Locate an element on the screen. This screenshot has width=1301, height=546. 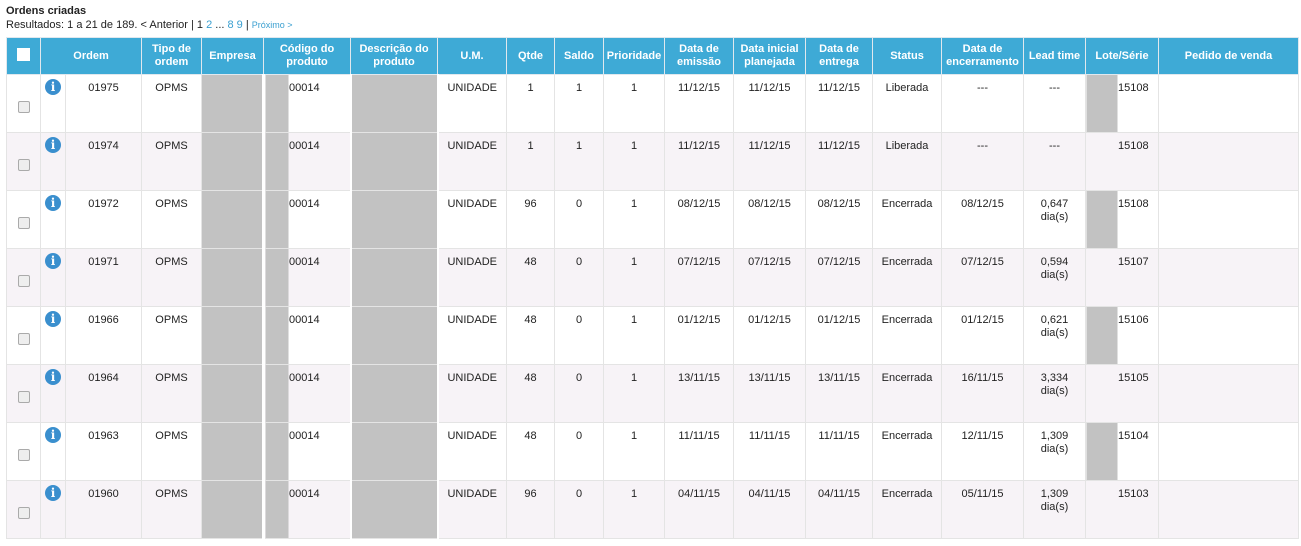
cell-lote: 15104 is located at coordinates (1122, 451).